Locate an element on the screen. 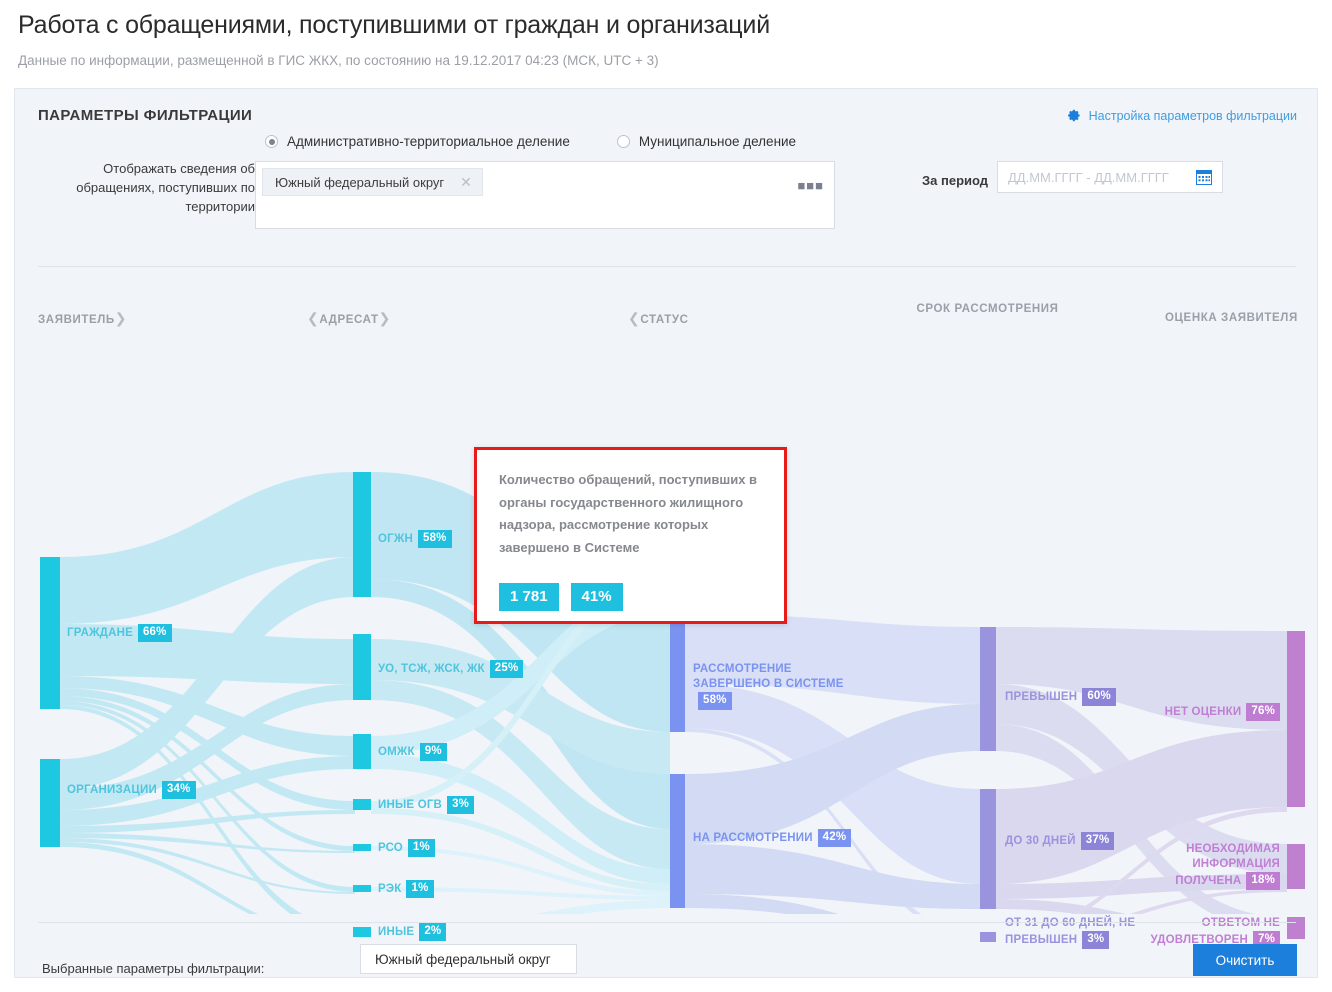 The image size is (1332, 992). territory-chip: Южный федеральный округ ✕ is located at coordinates (372, 182).